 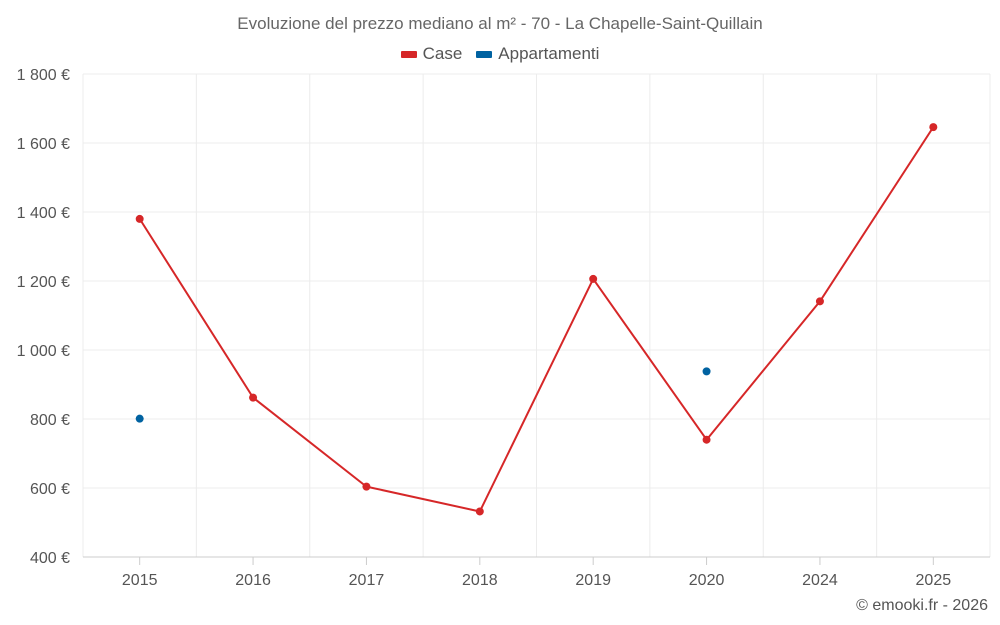 What do you see at coordinates (43, 144) in the screenshot?
I see `y-tick-label: 1 600 €` at bounding box center [43, 144].